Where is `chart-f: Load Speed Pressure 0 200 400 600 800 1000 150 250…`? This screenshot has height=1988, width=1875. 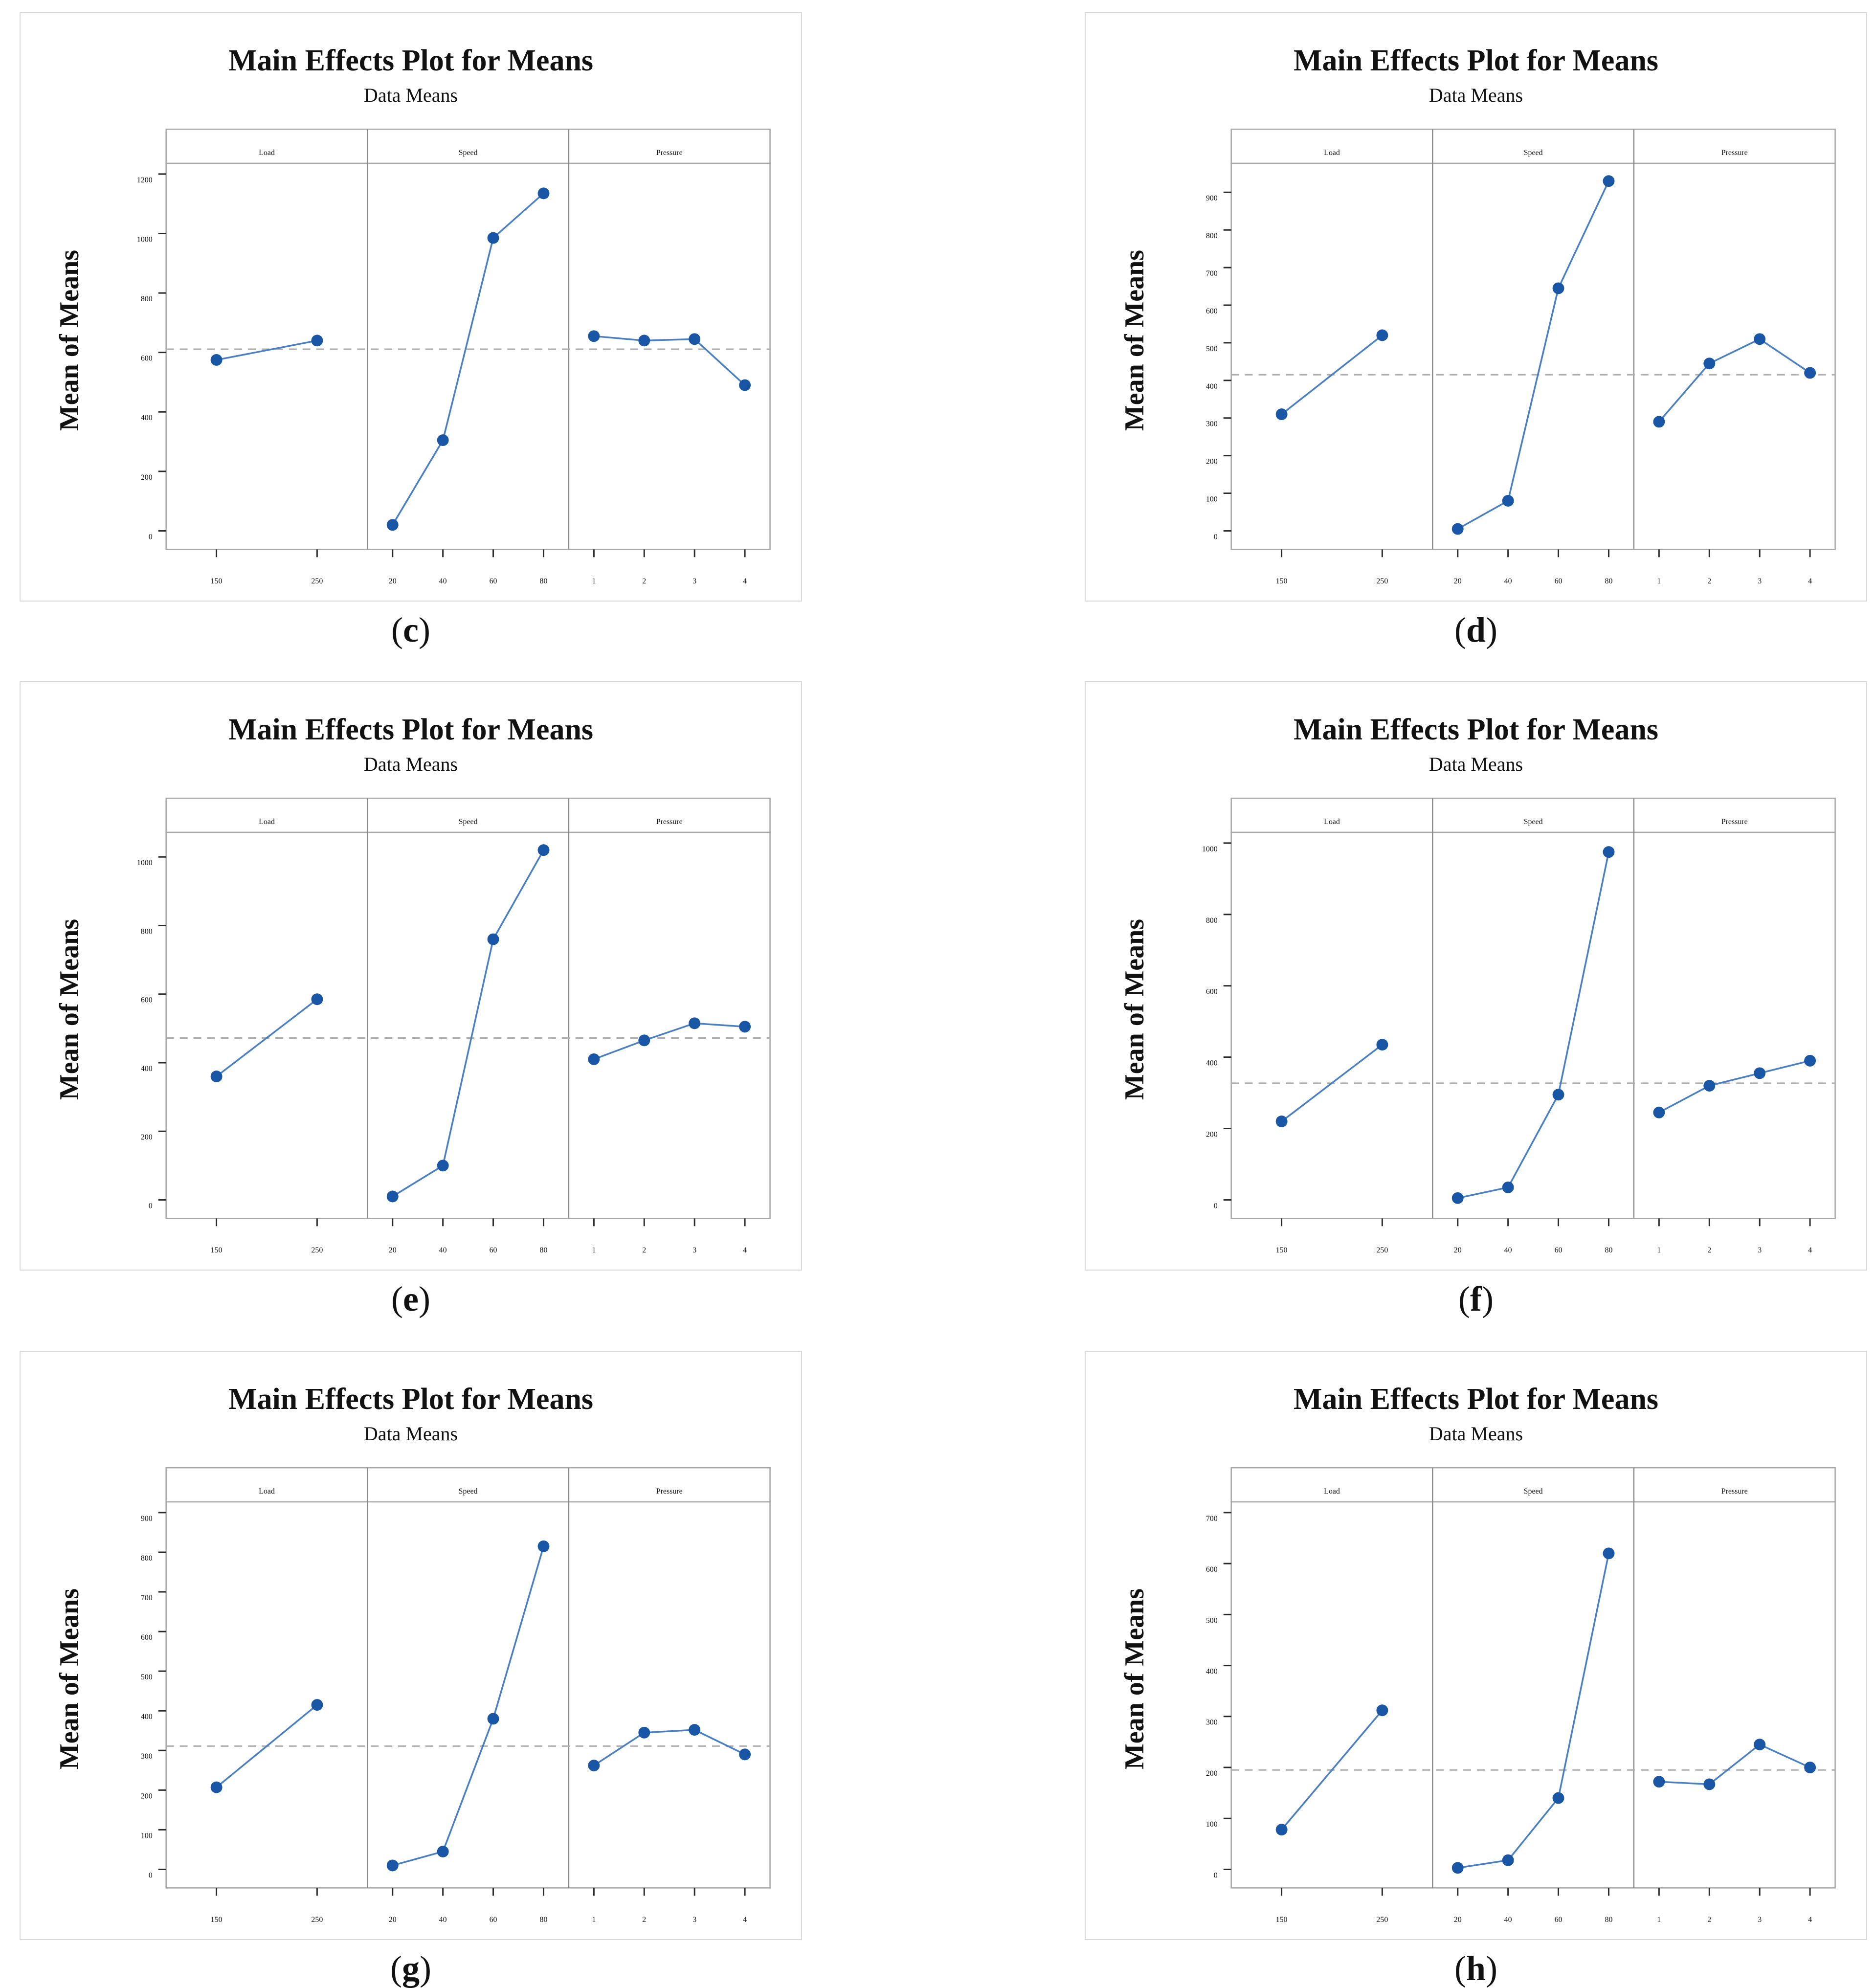
chart-f: Load Speed Pressure 0 200 400 600 800 1000 150 250… is located at coordinates (1476, 976).